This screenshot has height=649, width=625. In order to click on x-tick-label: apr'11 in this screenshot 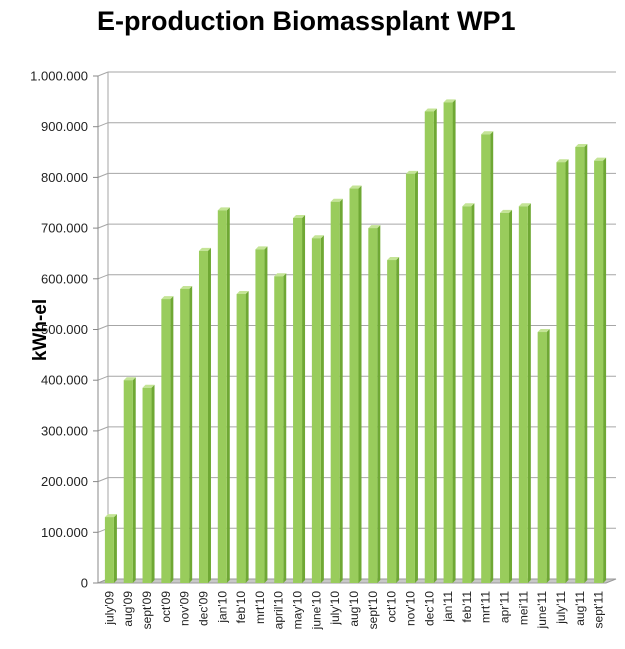, I will do `click(505, 607)`.